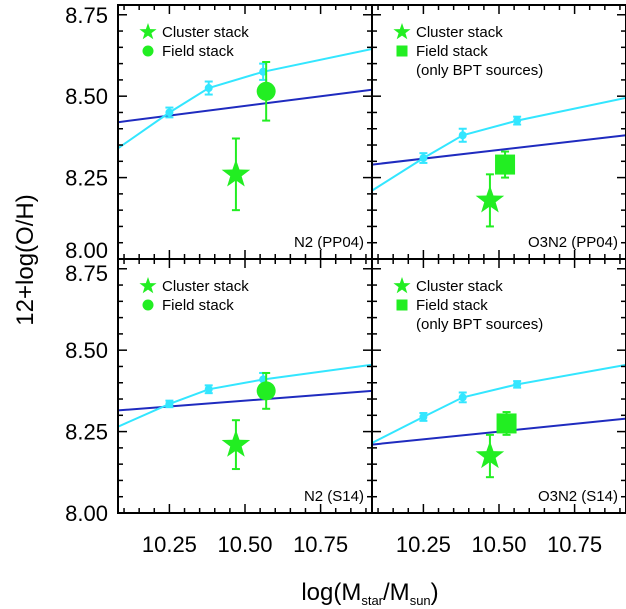  I want to click on x-axis-label: log(Mstar/Msun), so click(369, 593).